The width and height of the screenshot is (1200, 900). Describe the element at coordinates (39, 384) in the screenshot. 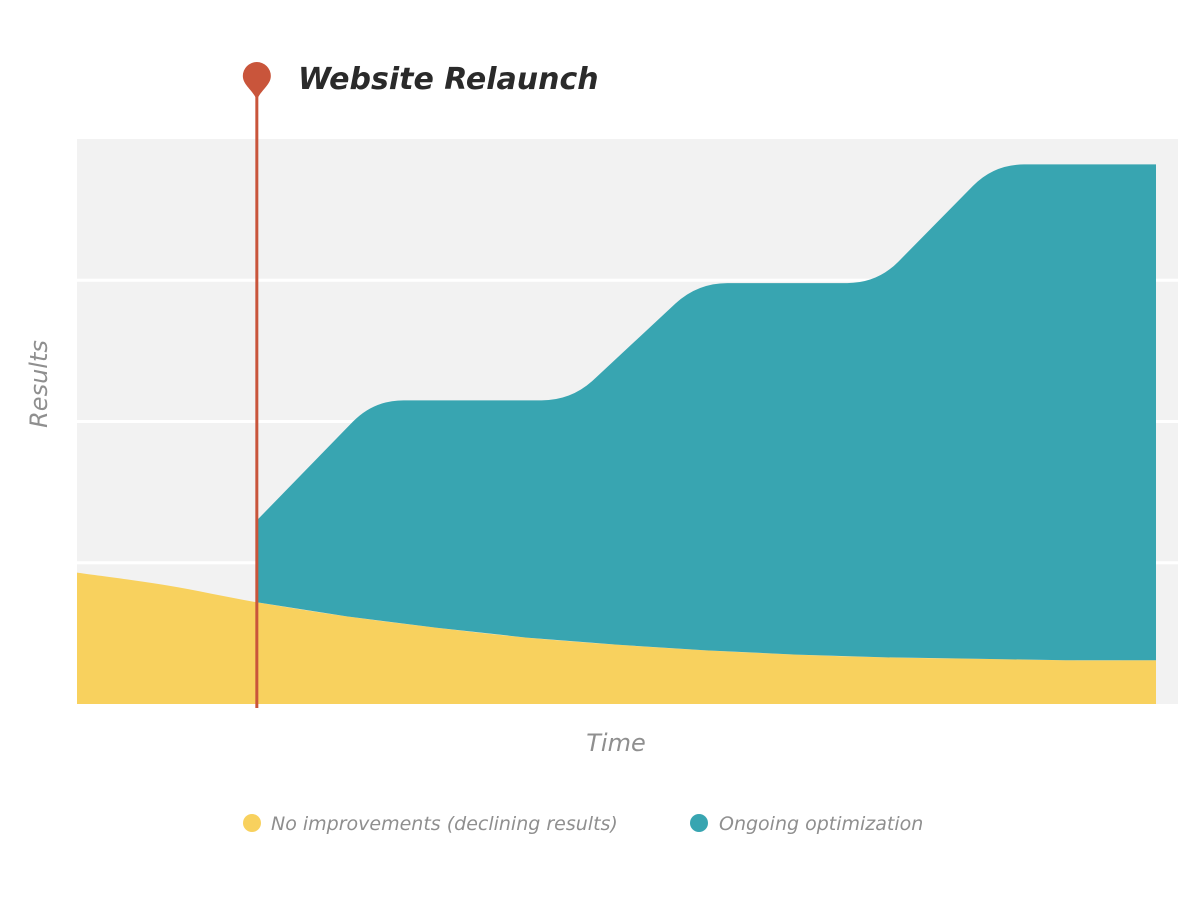

I see `y-axis-label: Results` at that location.